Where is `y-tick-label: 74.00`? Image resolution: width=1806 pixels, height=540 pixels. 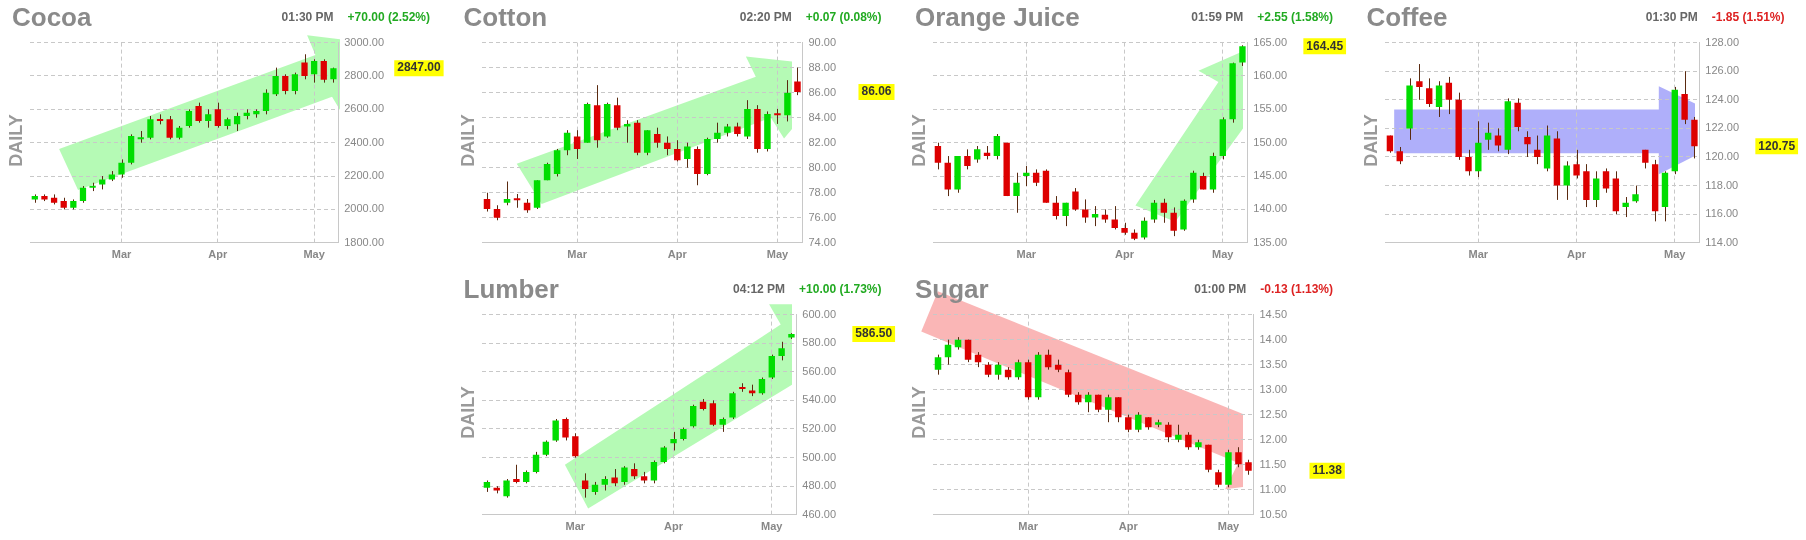
y-tick-label: 74.00 is located at coordinates (821, 241).